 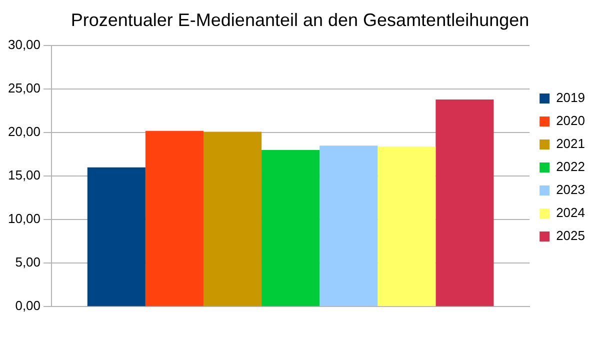 I want to click on legend-label: 2022, so click(x=570, y=166).